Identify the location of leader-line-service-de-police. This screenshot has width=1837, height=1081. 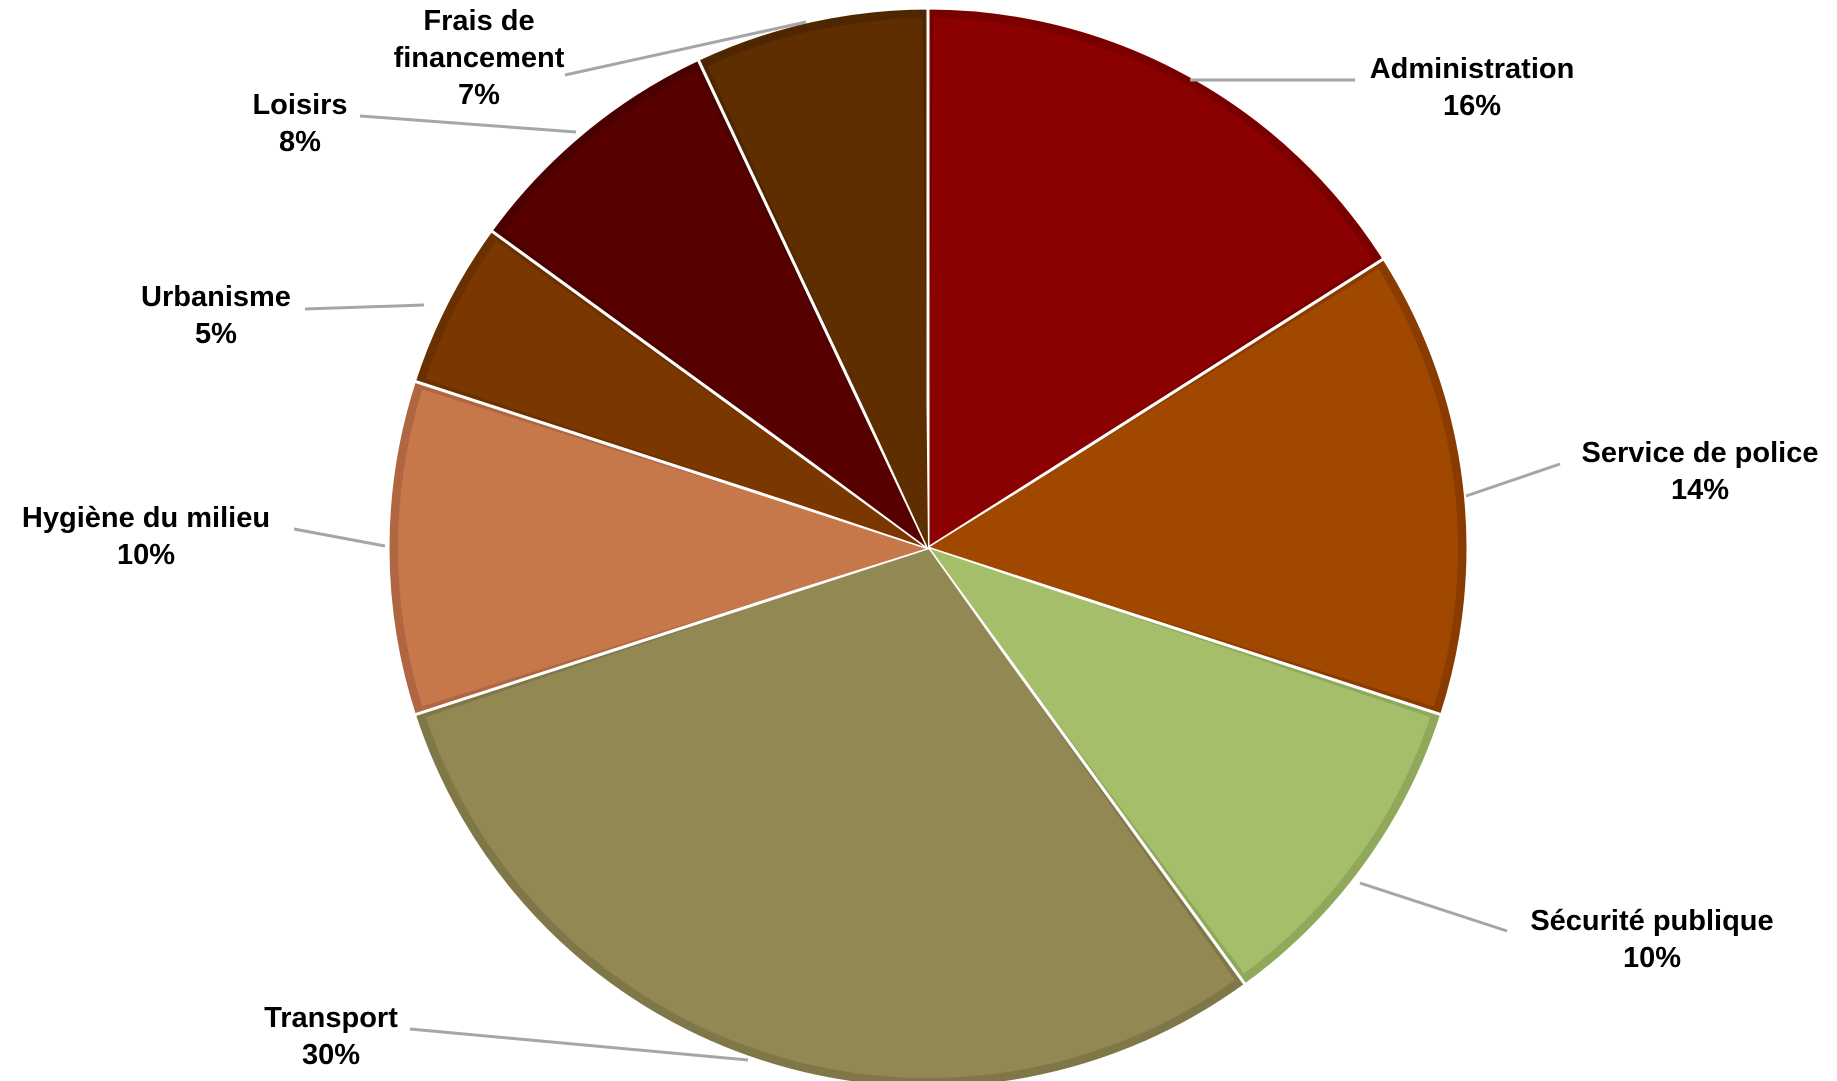
(1513, 480).